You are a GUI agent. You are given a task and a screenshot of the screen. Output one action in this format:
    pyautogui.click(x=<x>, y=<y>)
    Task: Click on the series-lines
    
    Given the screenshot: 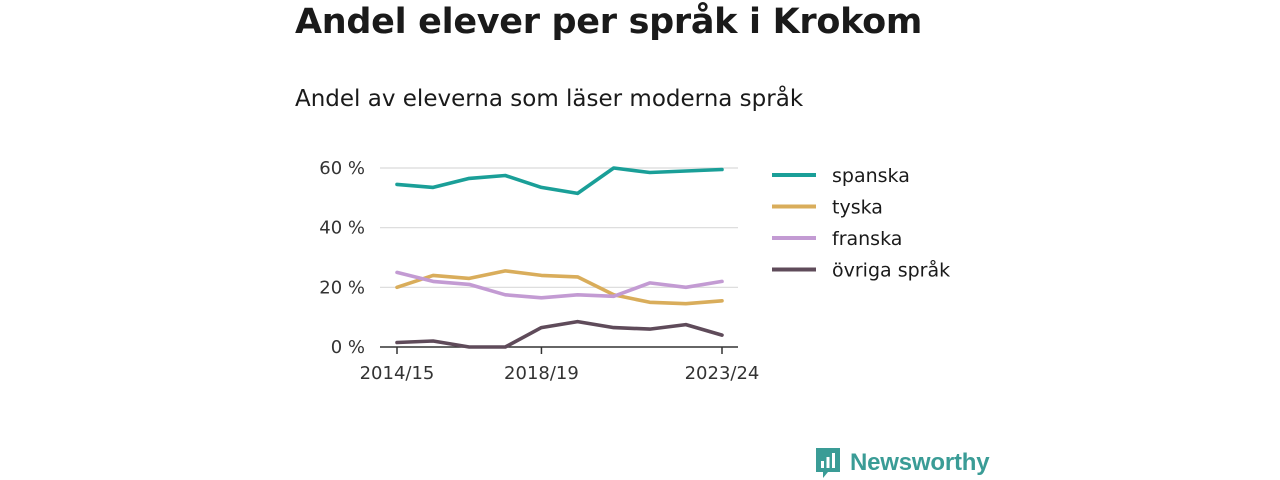 What is the action you would take?
    pyautogui.click(x=559, y=257)
    